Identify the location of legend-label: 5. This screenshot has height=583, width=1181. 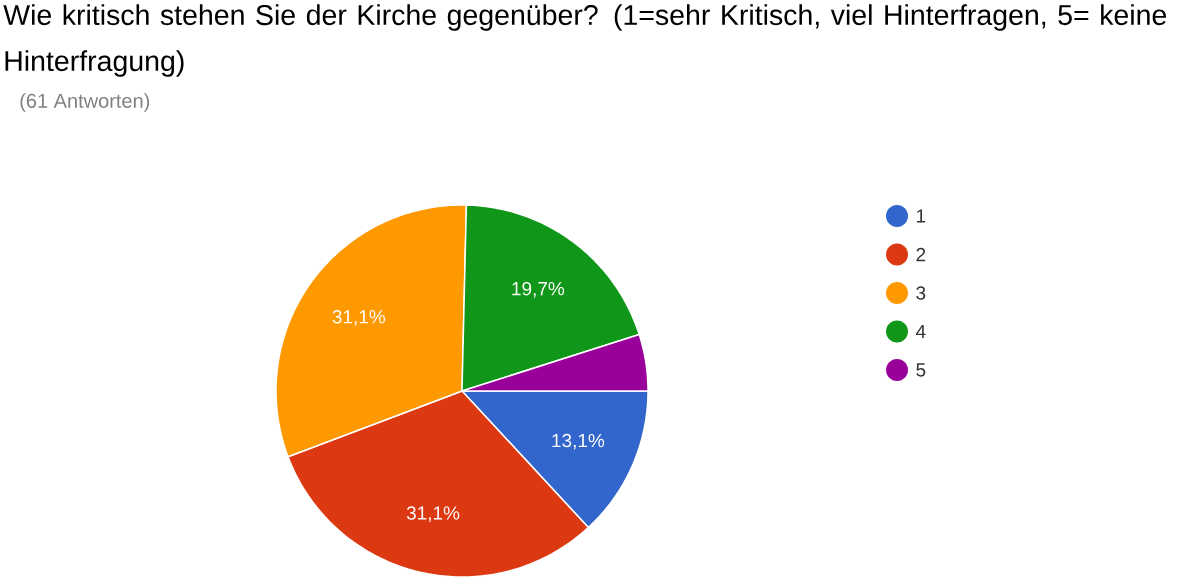
(921, 370).